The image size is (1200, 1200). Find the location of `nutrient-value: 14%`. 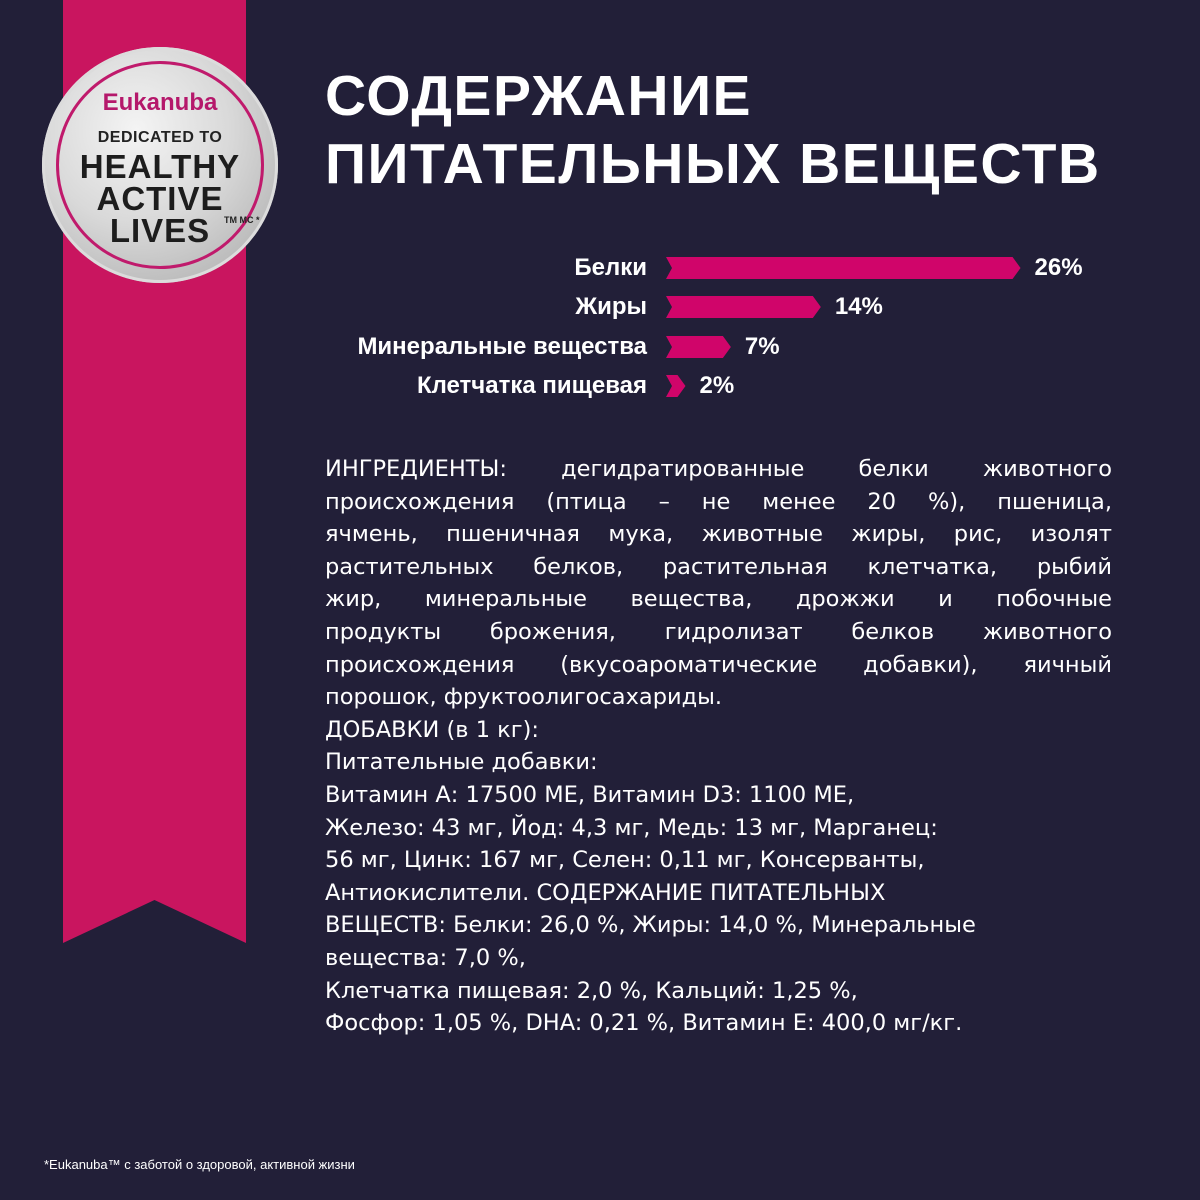

nutrient-value: 14% is located at coordinates (858, 306).